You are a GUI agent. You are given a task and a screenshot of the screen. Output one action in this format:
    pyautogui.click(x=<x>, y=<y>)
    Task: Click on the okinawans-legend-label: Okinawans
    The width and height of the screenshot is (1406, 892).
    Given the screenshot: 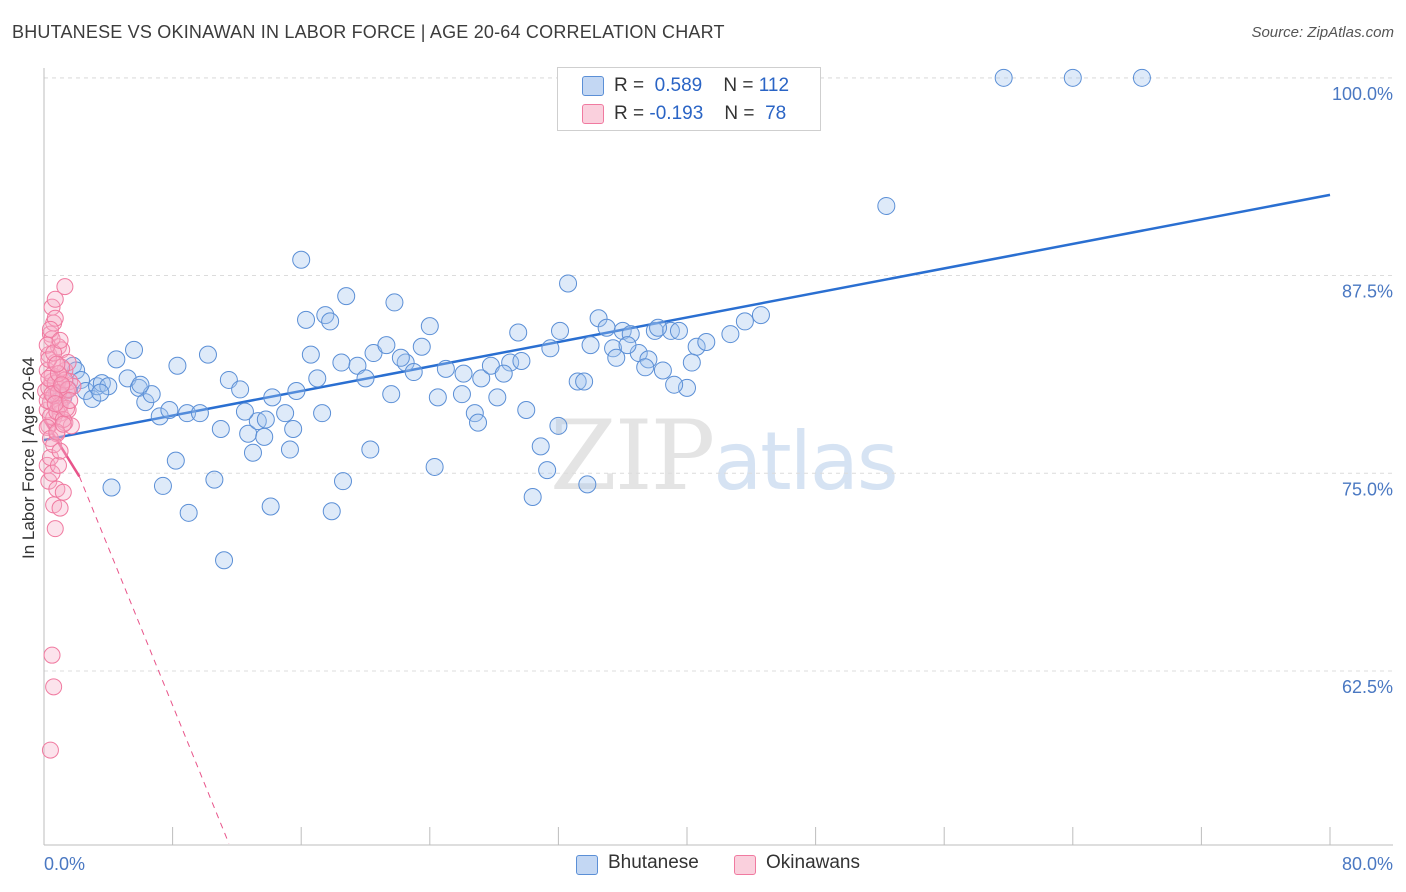 What is the action you would take?
    pyautogui.click(x=813, y=862)
    